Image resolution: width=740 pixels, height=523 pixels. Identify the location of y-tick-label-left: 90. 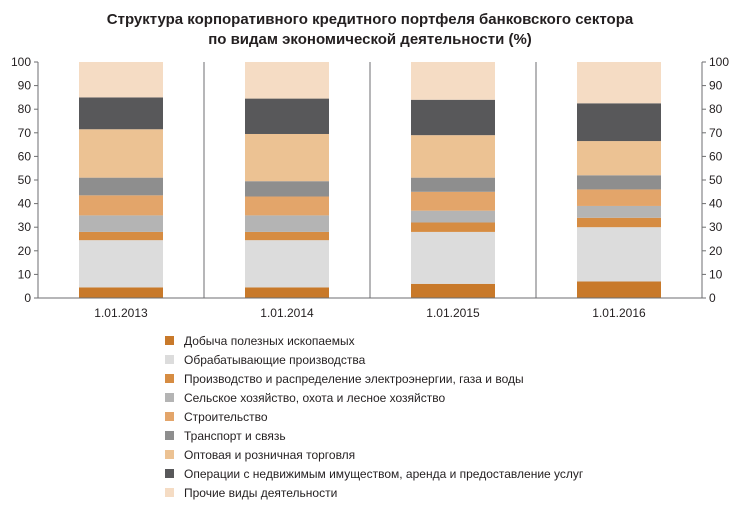
(25, 86).